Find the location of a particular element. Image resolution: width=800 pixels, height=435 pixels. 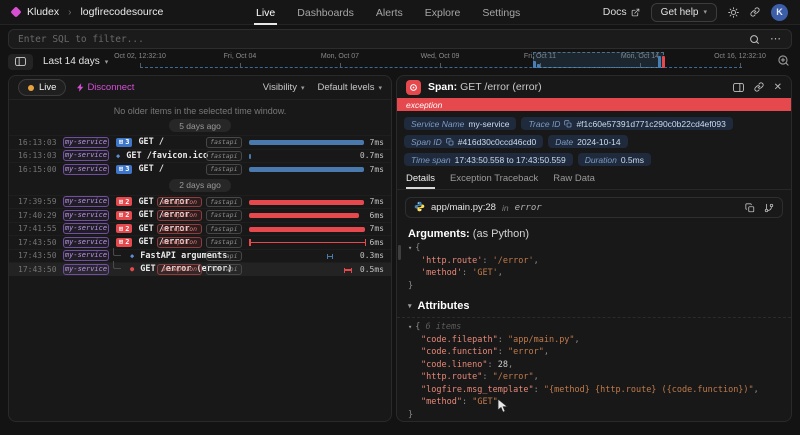

share-link-icon is located at coordinates (755, 12).